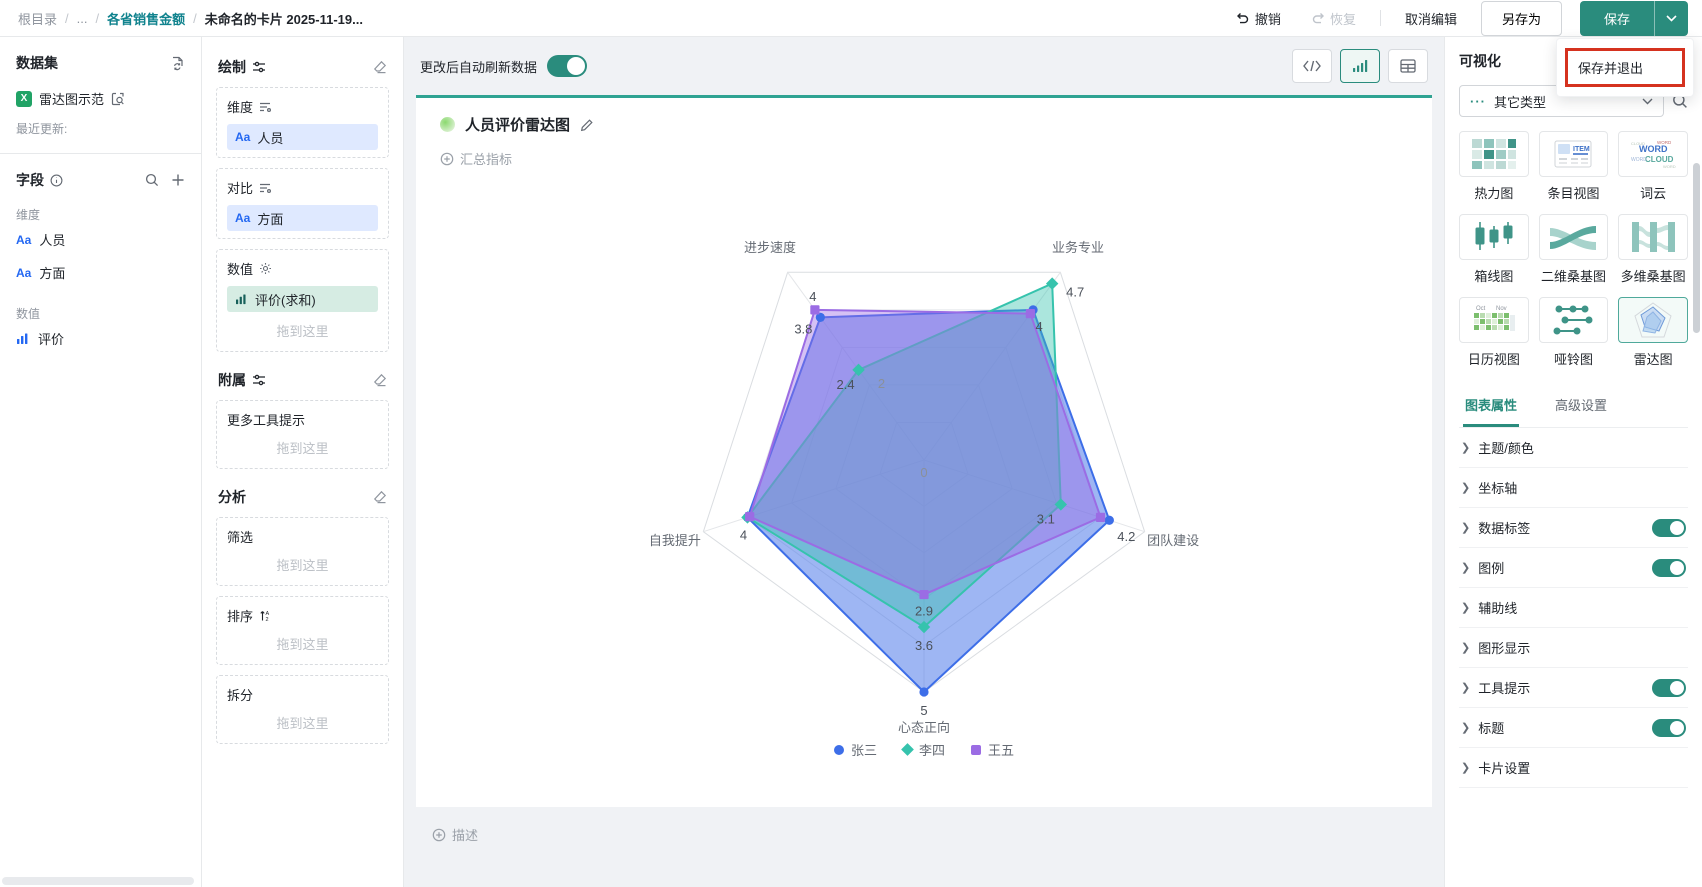  I want to click on dataset-item: X 雷达图示范, so click(100, 98).